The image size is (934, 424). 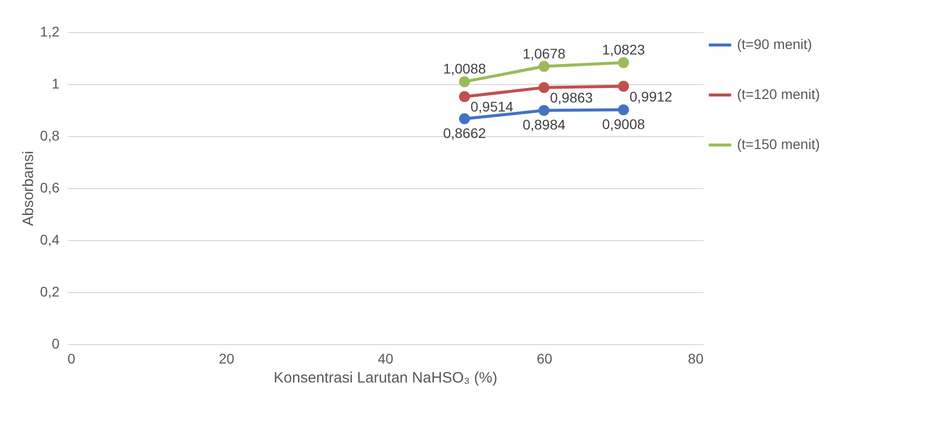 I want to click on data-label: 1,0823, so click(x=624, y=50).